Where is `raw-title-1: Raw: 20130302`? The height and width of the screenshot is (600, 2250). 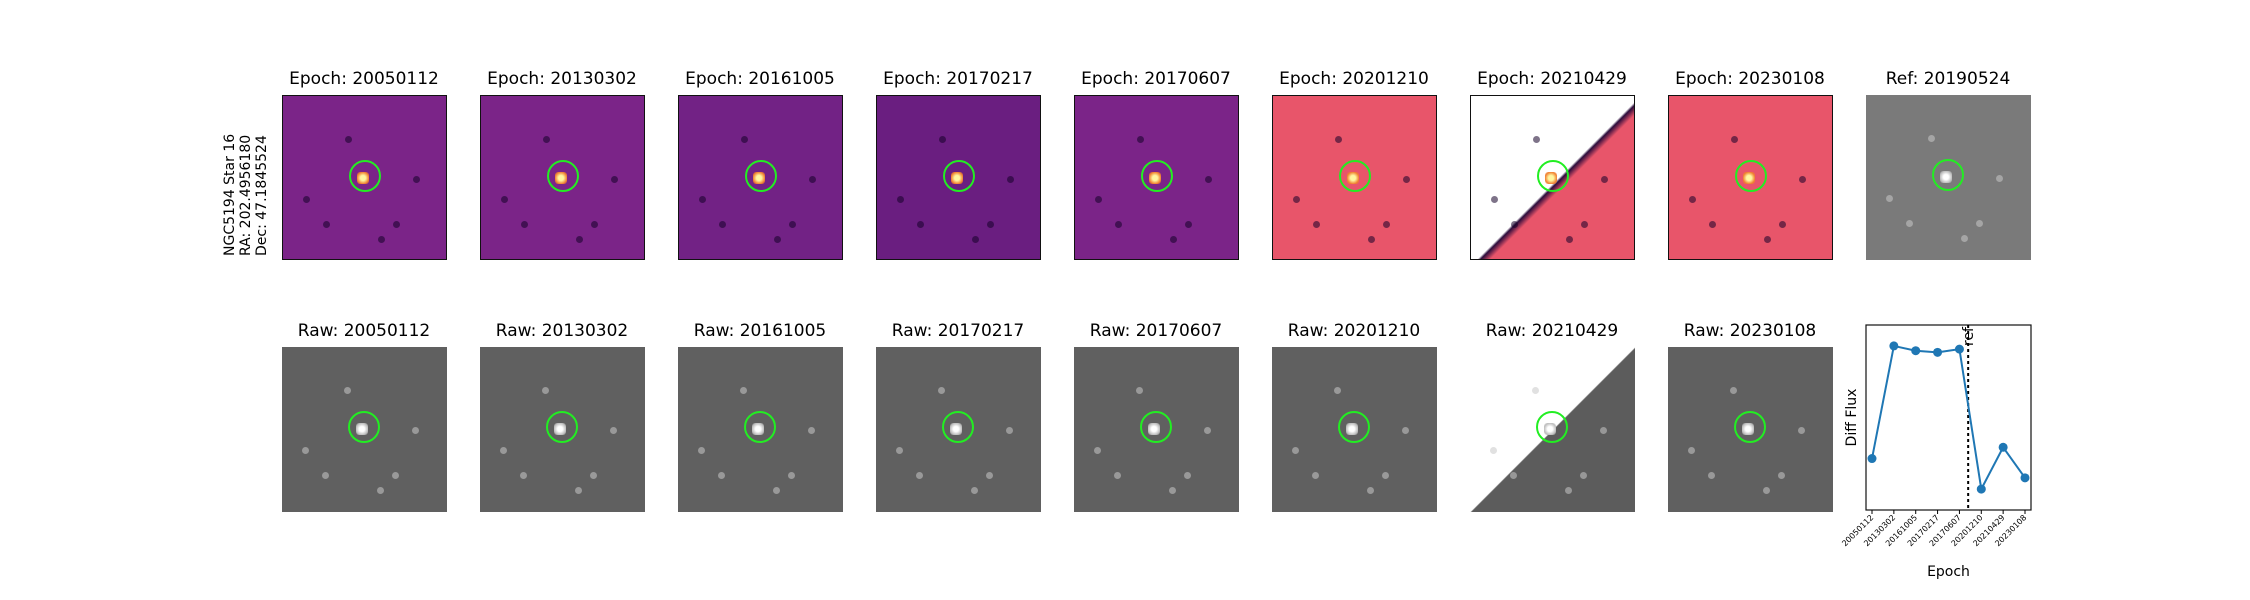 raw-title-1: Raw: 20130302 is located at coordinates (562, 331).